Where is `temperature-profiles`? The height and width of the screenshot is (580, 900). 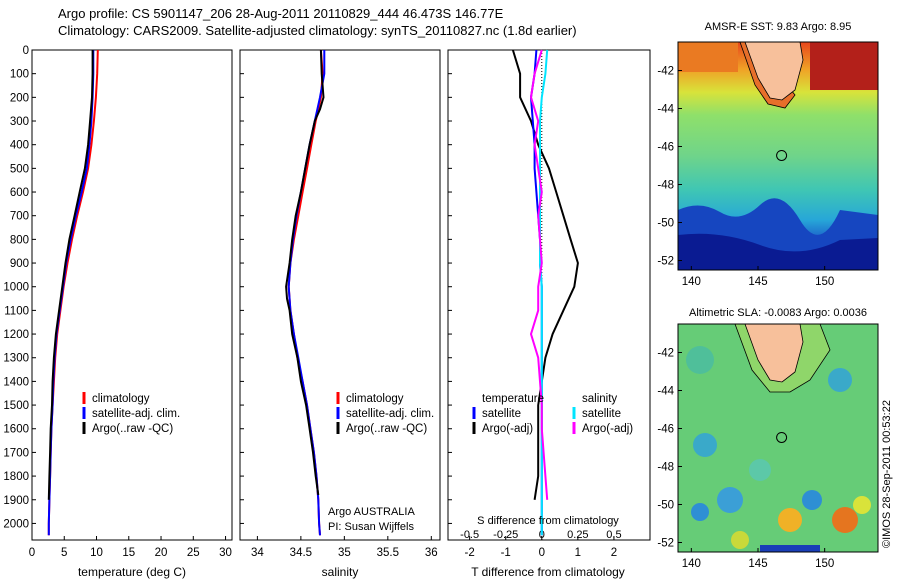
temperature-profiles is located at coordinates (73, 292).